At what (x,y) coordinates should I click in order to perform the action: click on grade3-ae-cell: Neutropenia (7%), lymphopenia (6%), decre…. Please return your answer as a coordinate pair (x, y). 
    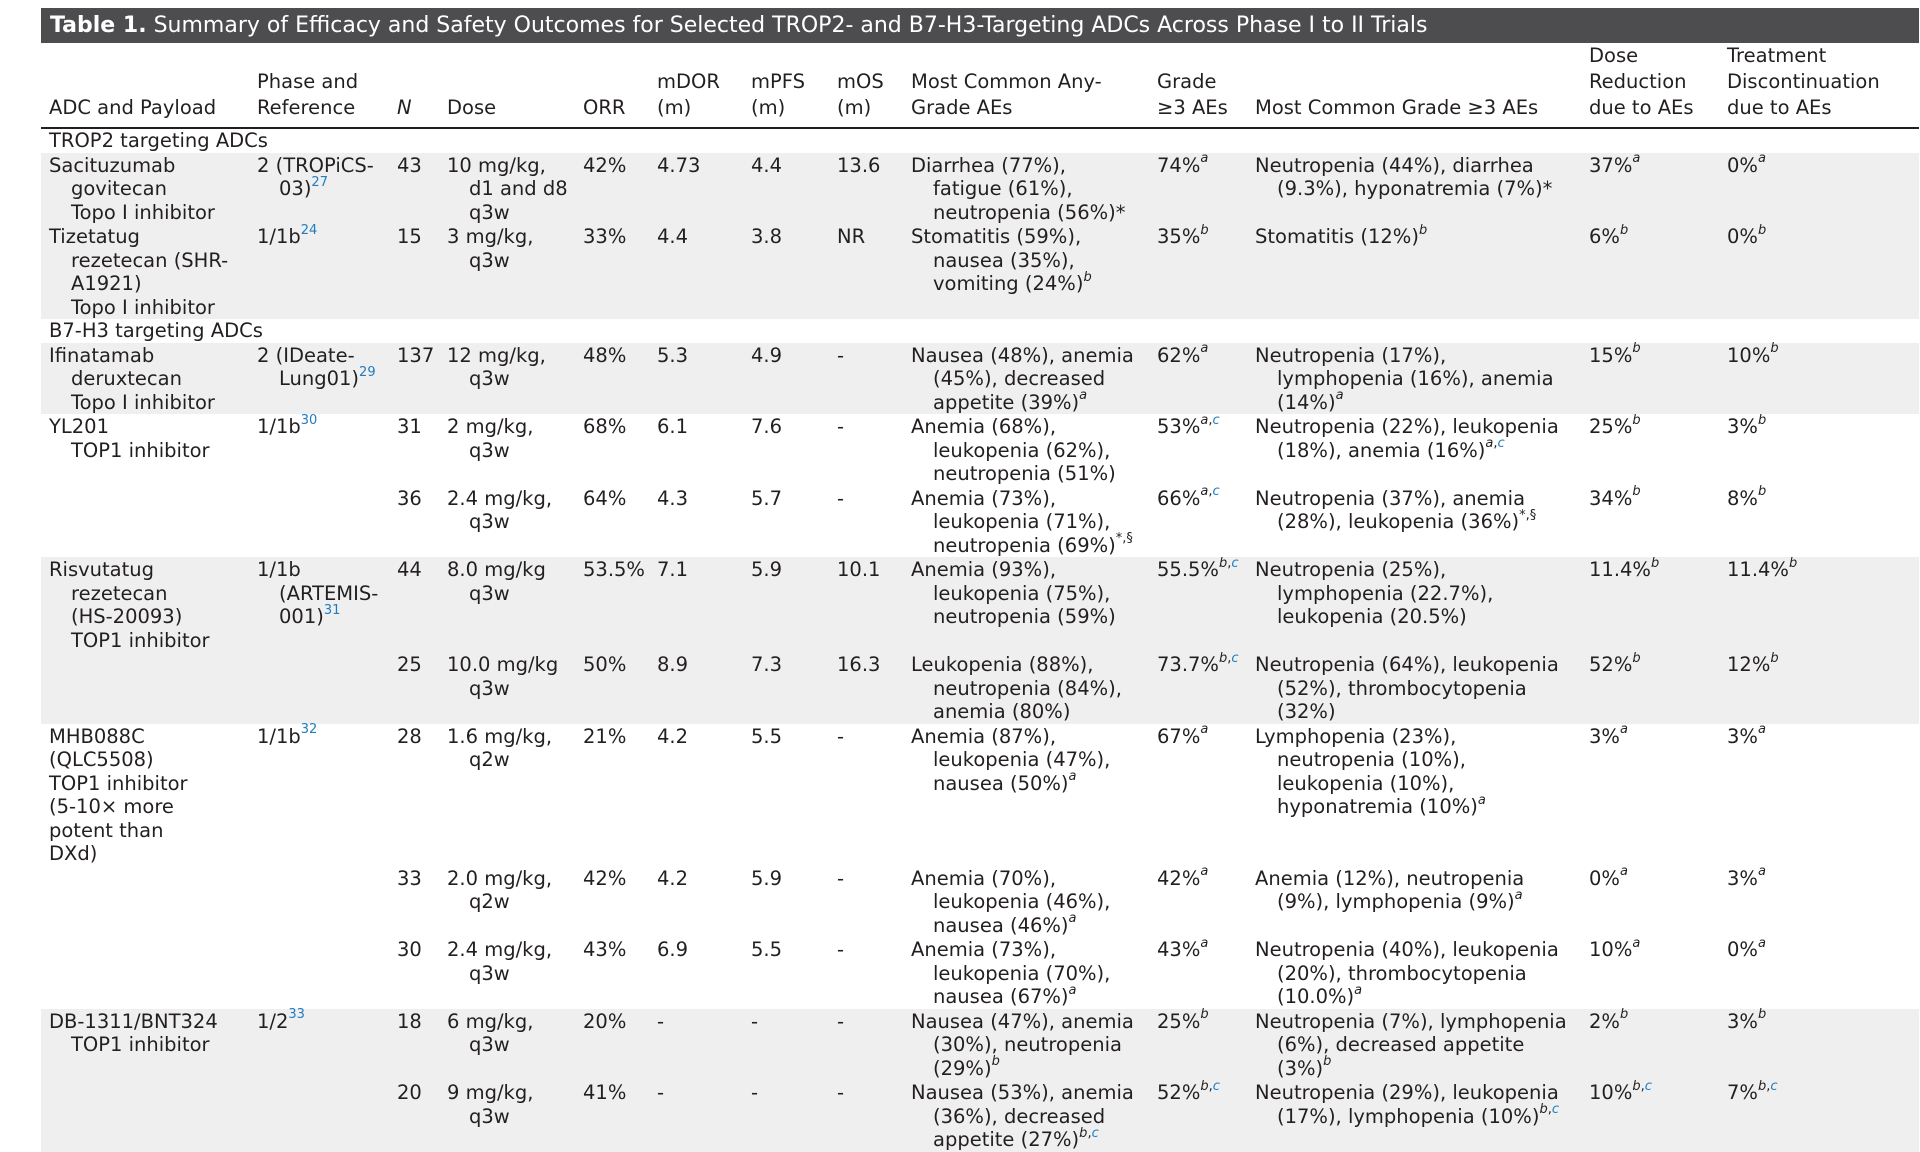
    Looking at the image, I should click on (1414, 1044).